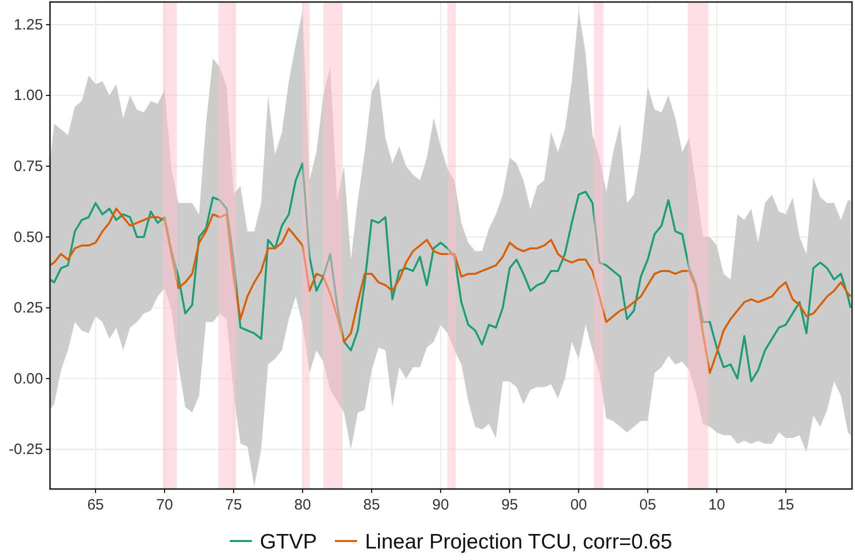 This screenshot has width=855, height=560. What do you see at coordinates (518, 542) in the screenshot?
I see `legend-label: Linear Projection TCU, corr=0.65` at bounding box center [518, 542].